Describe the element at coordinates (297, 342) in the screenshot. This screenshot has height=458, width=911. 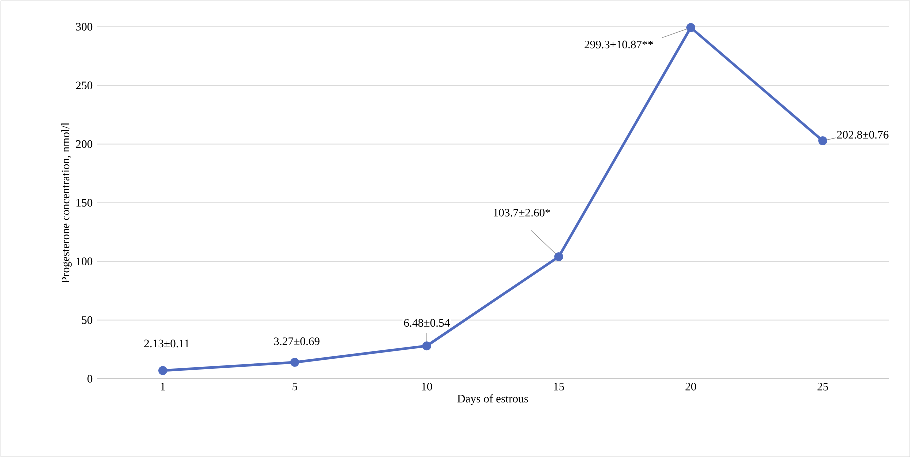
I see `annotation: 3.27±0.69` at that location.